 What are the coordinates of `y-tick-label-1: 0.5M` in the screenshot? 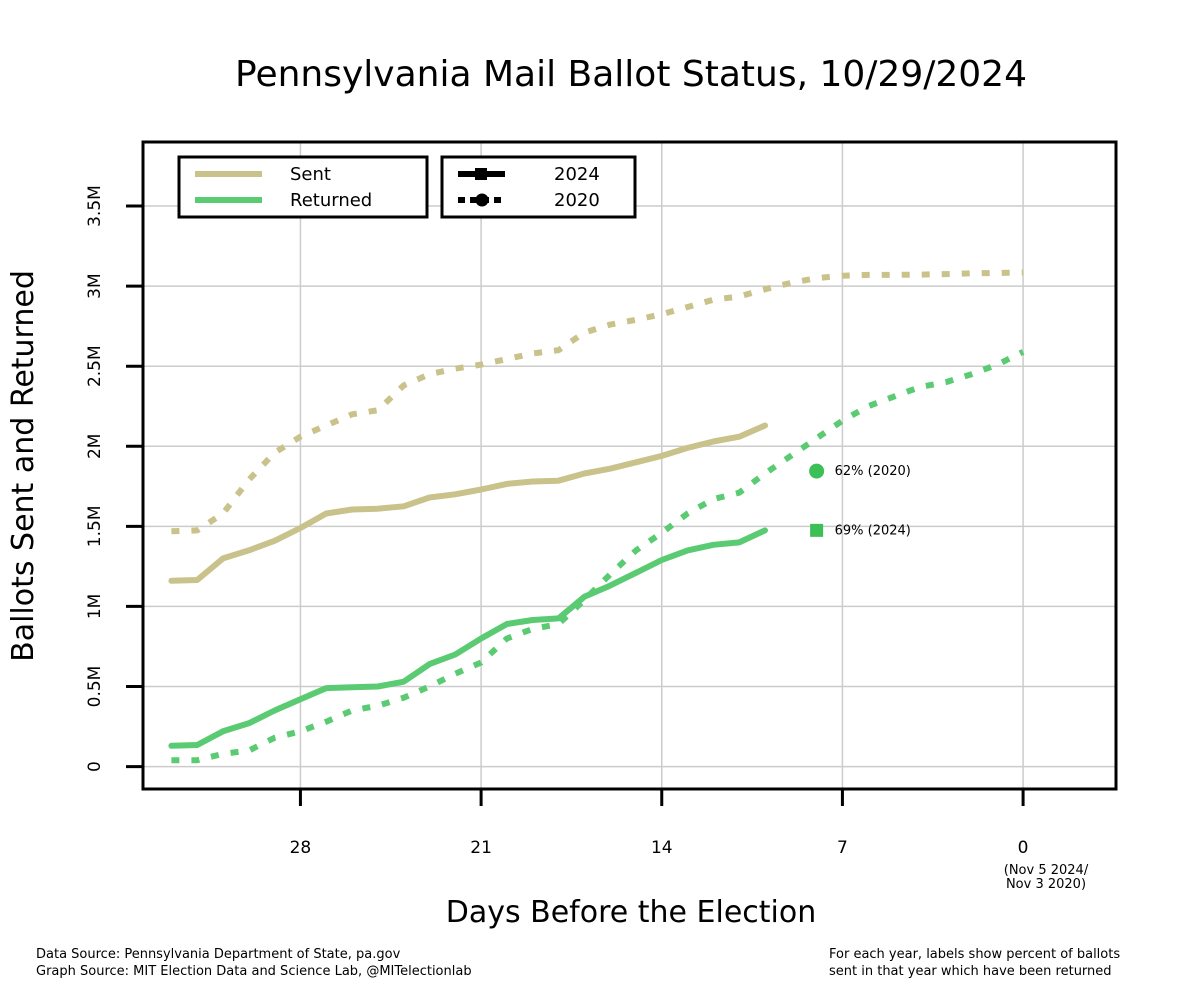 It's located at (95, 687).